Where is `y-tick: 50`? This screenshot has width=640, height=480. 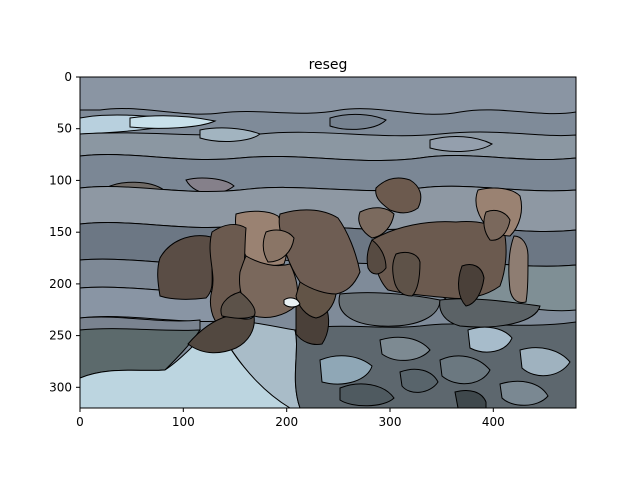 y-tick: 50 is located at coordinates (68, 129).